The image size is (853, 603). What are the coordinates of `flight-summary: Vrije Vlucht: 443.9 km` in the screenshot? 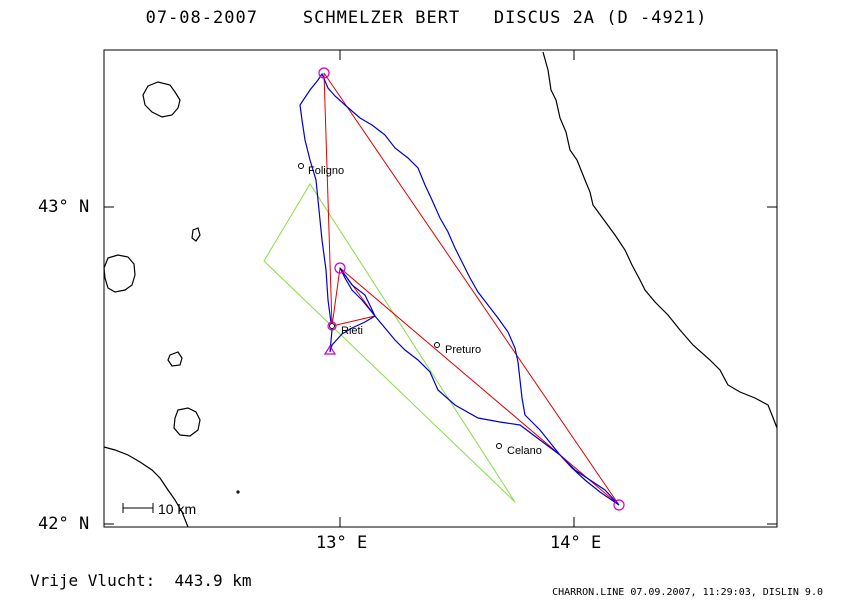 It's located at (141, 580).